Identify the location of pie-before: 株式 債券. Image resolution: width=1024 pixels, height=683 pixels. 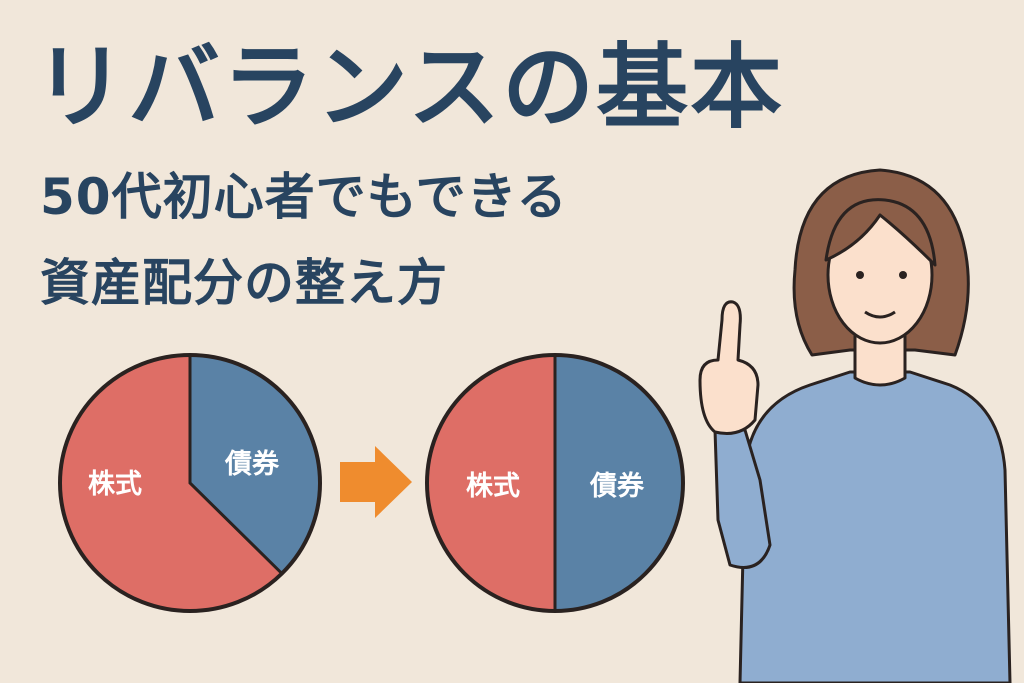
(190, 483).